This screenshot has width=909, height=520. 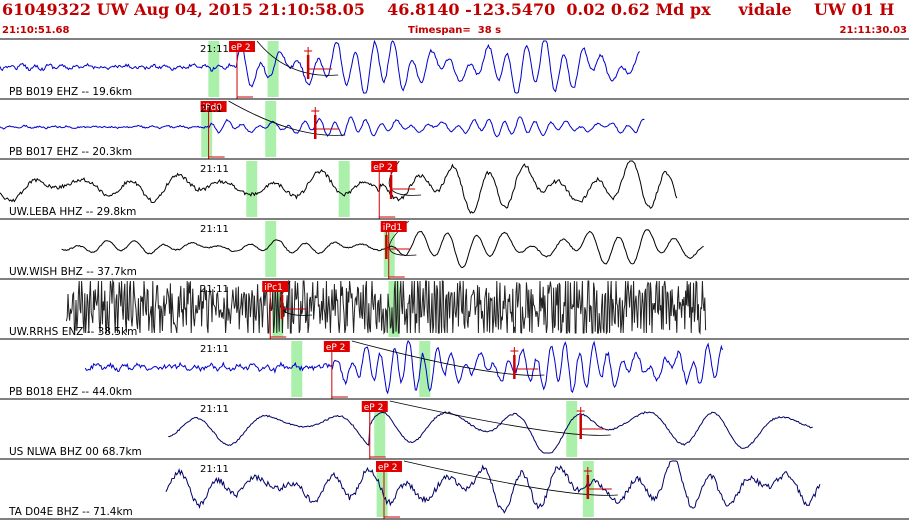 I want to click on pick-label: iPd0, so click(x=213, y=108).